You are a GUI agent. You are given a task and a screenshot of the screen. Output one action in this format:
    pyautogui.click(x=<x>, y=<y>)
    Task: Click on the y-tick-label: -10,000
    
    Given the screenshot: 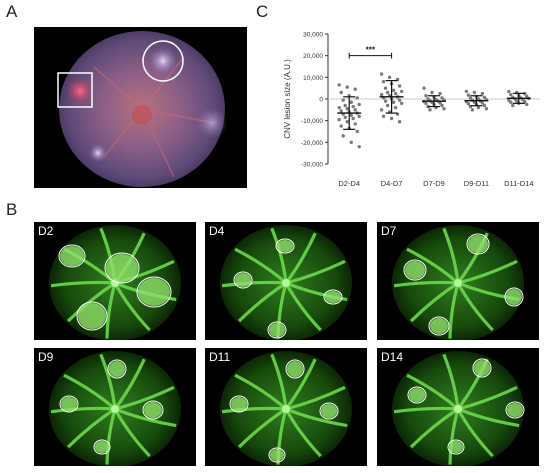 What is the action you would take?
    pyautogui.click(x=312, y=121)
    